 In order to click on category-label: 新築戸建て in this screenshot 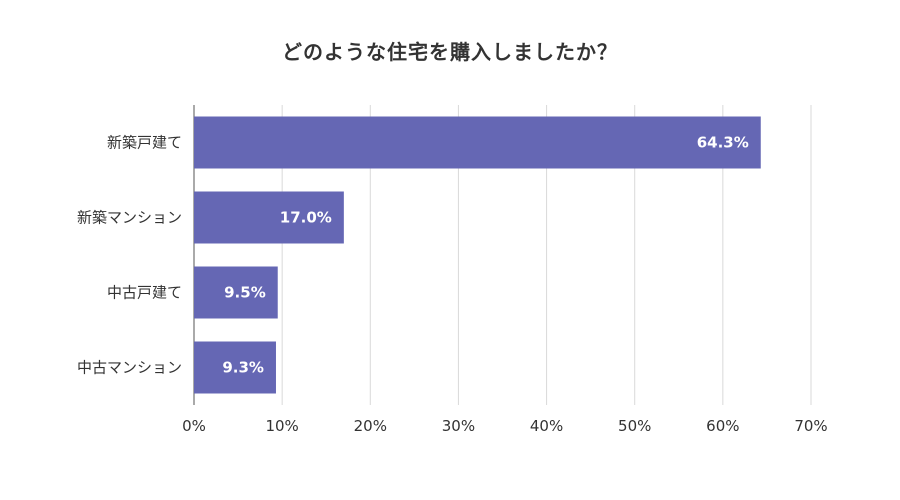, I will do `click(144, 143)`.